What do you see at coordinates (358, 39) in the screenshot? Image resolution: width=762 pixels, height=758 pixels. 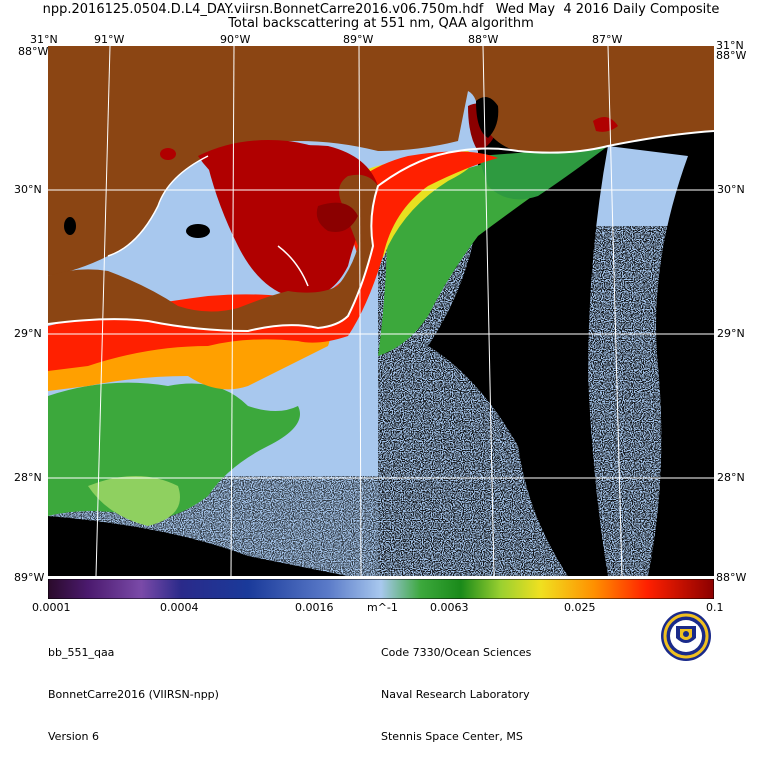 I see `lon-tick-89w: 89°W` at bounding box center [358, 39].